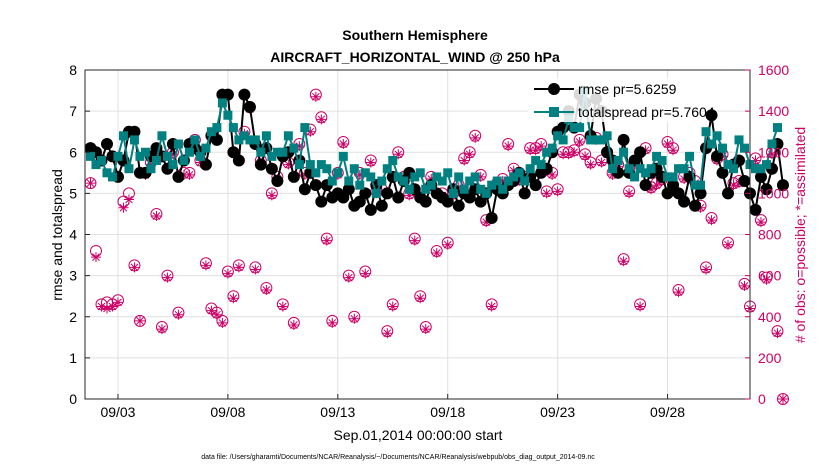 The height and width of the screenshot is (475, 830). Describe the element at coordinates (57, 235) in the screenshot. I see `y-axis-left-label: rmse and totalspread` at that location.